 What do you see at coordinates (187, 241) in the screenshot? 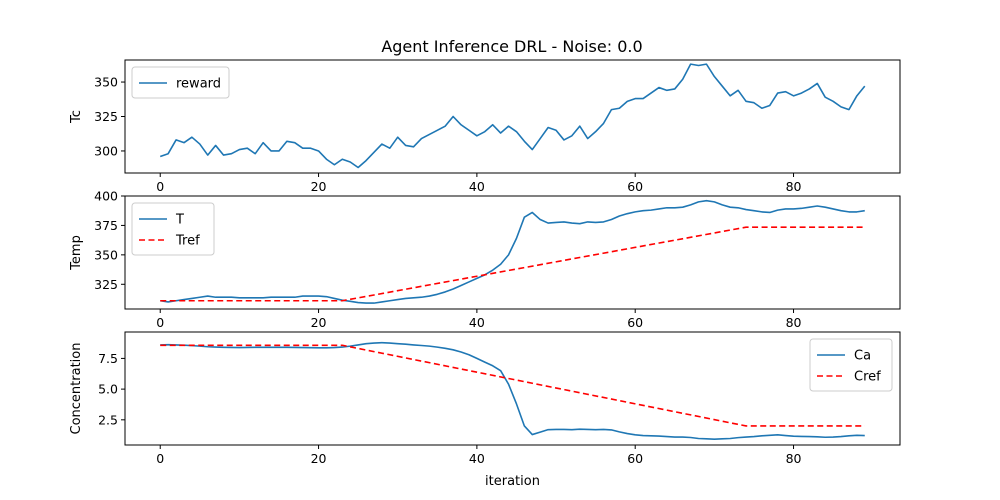
I see `legend-label-tref: Tref` at bounding box center [187, 241].